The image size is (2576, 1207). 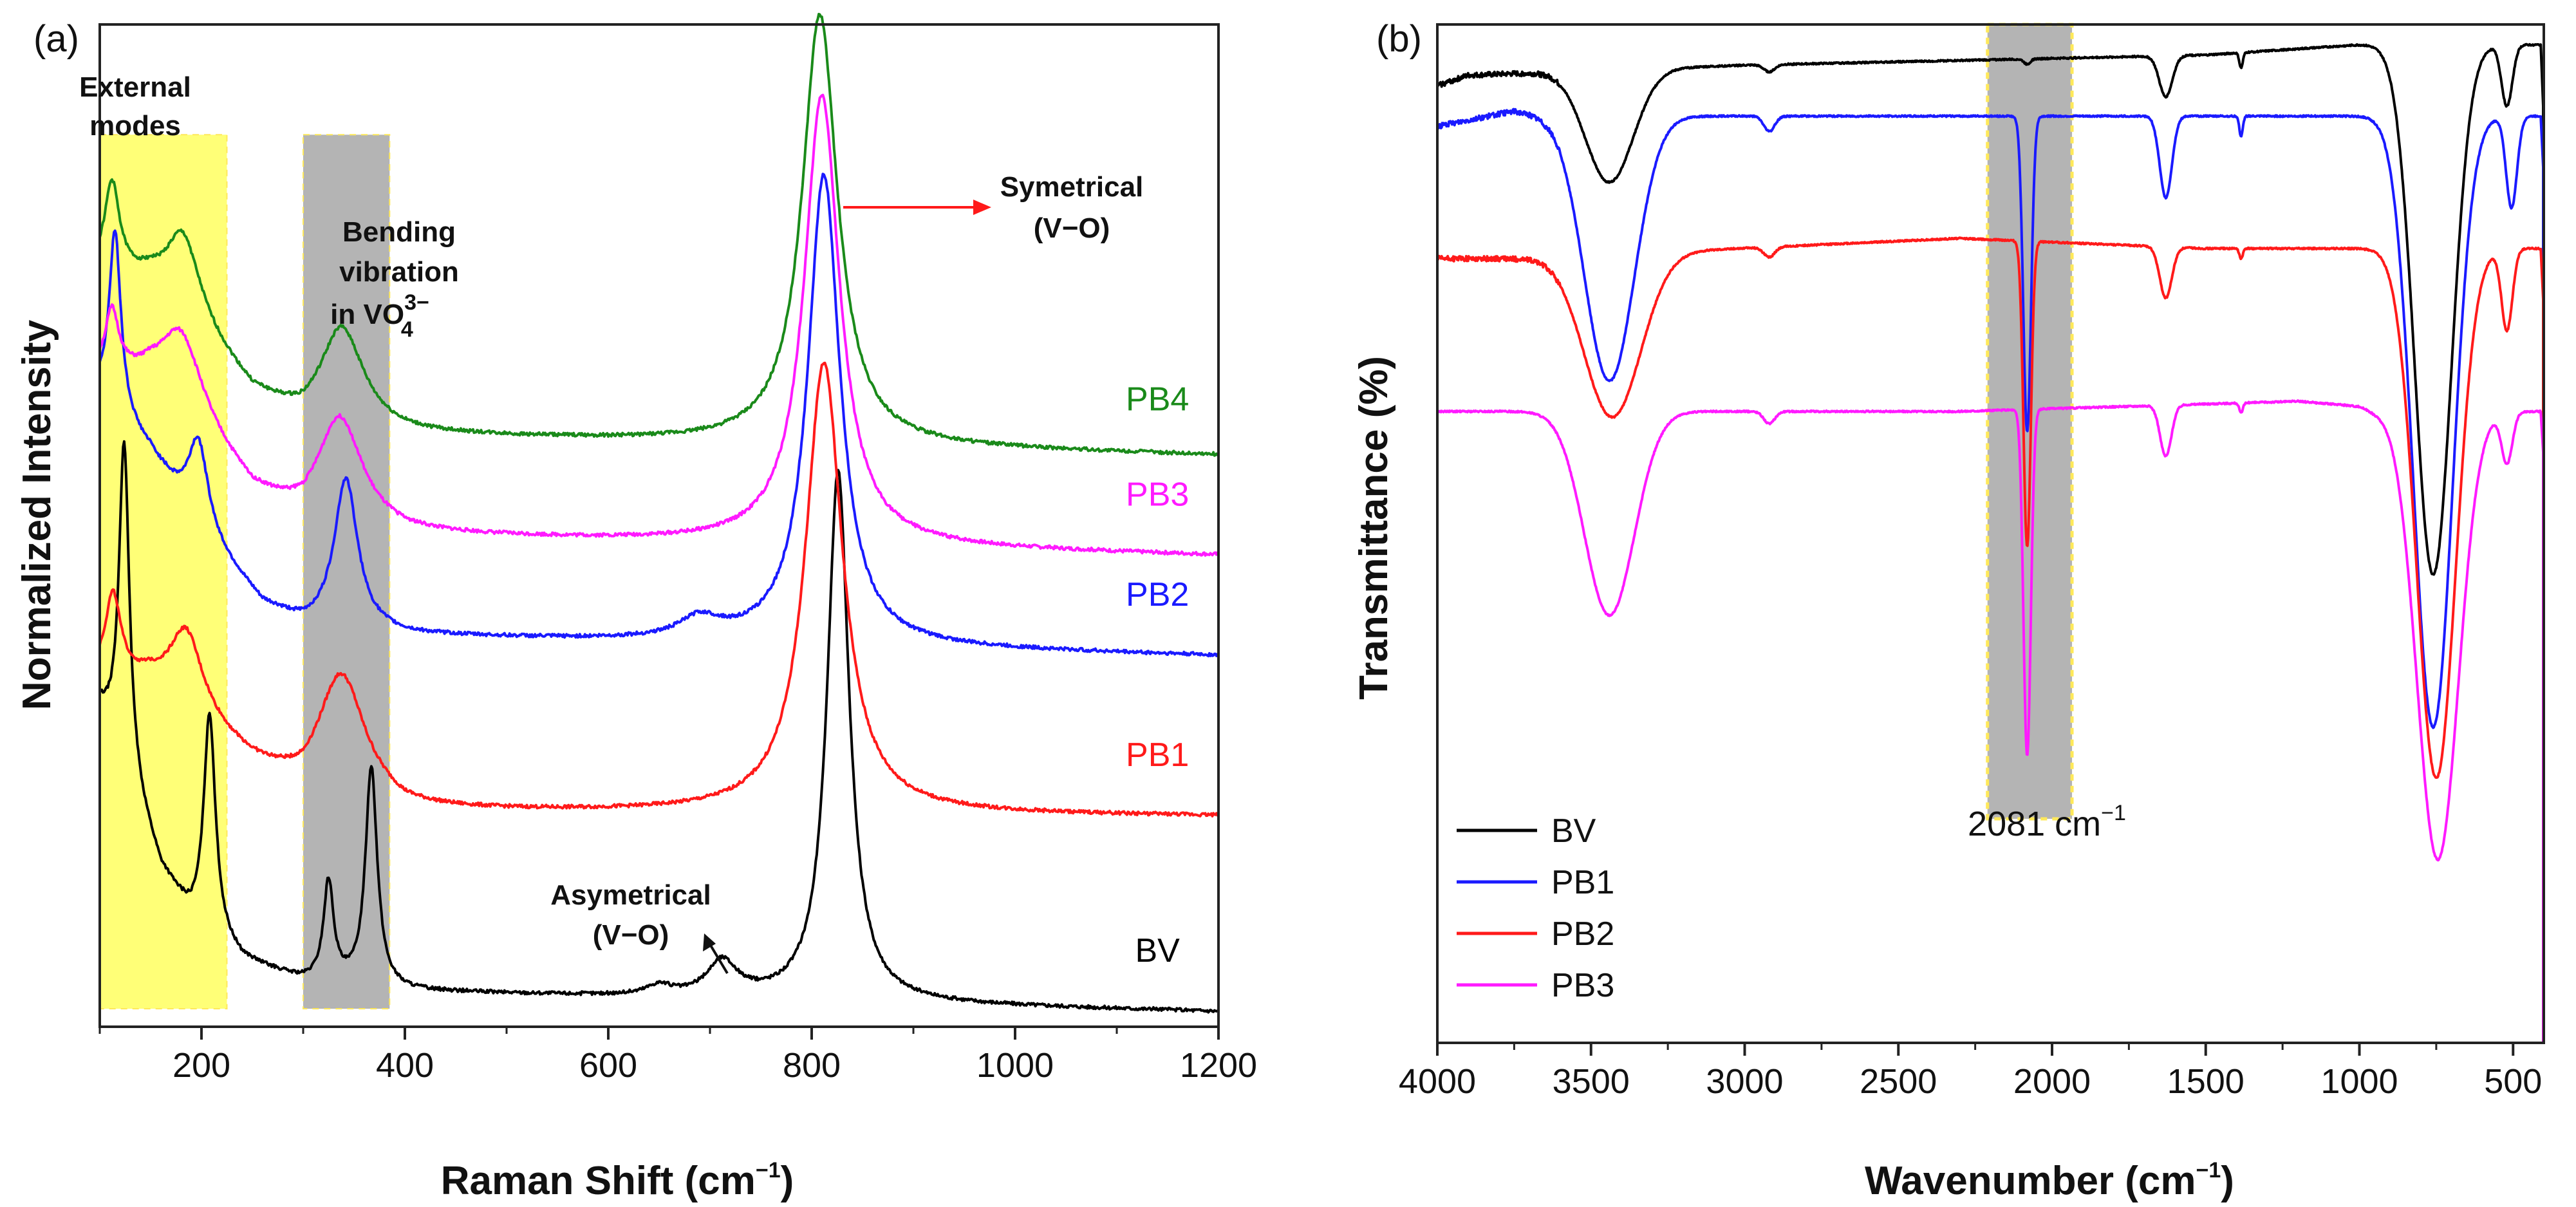 What do you see at coordinates (1582, 985) in the screenshot?
I see `legend-label-pb3: PB3` at bounding box center [1582, 985].